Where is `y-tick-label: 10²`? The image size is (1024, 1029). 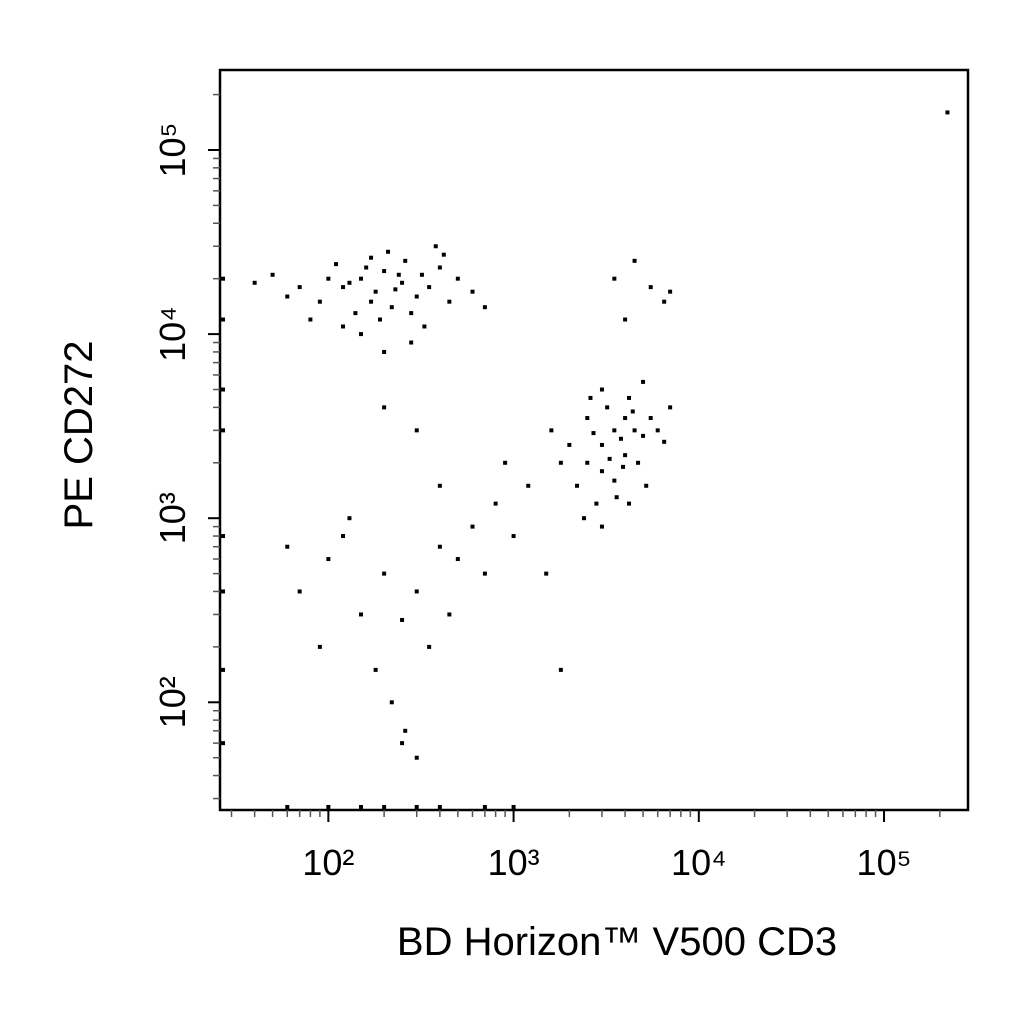 y-tick-label: 10² is located at coordinates (172, 702).